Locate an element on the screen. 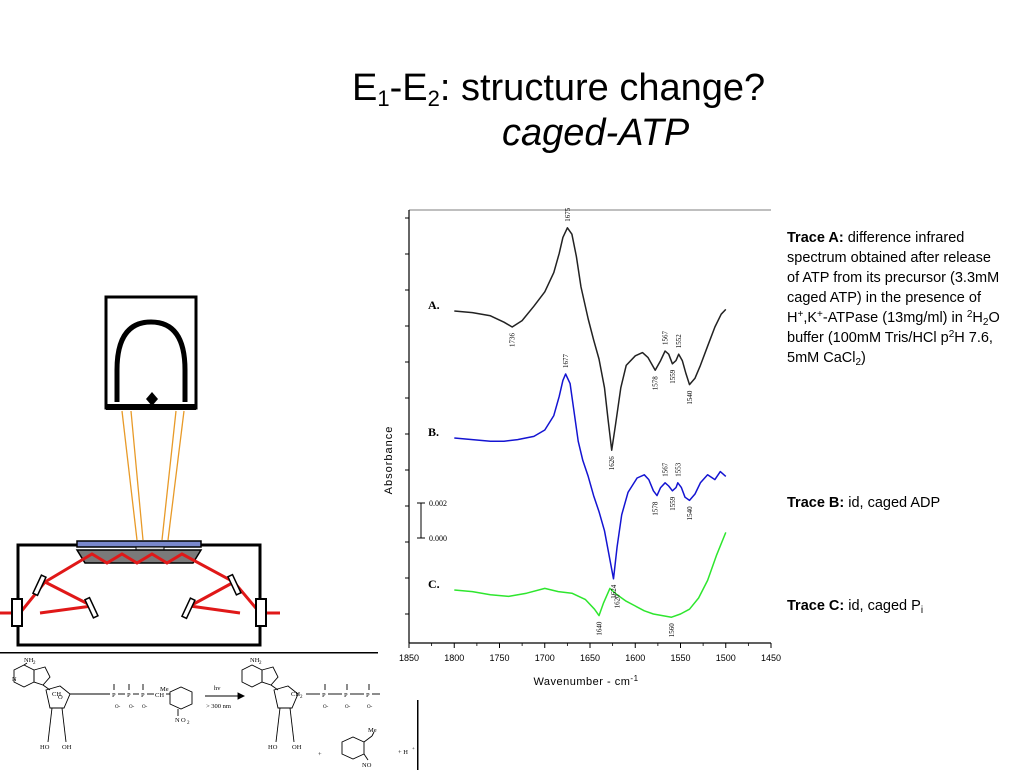  left-port is located at coordinates (17, 612).